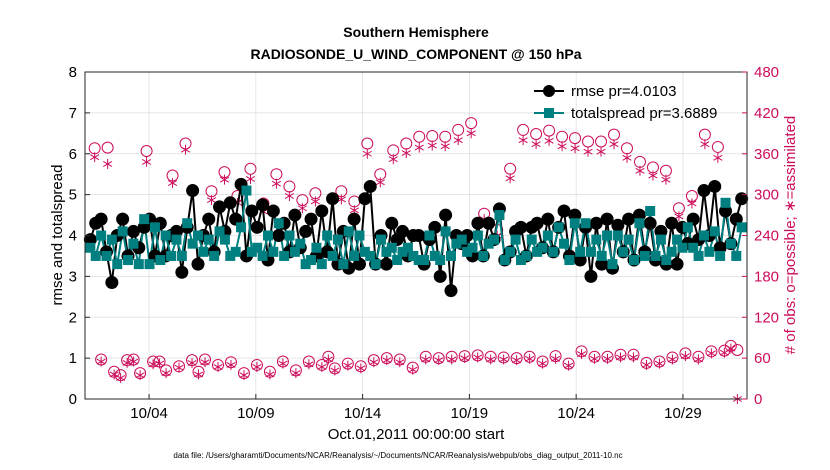 The width and height of the screenshot is (830, 470). I want to click on y-tick-label: 2, so click(73, 317).